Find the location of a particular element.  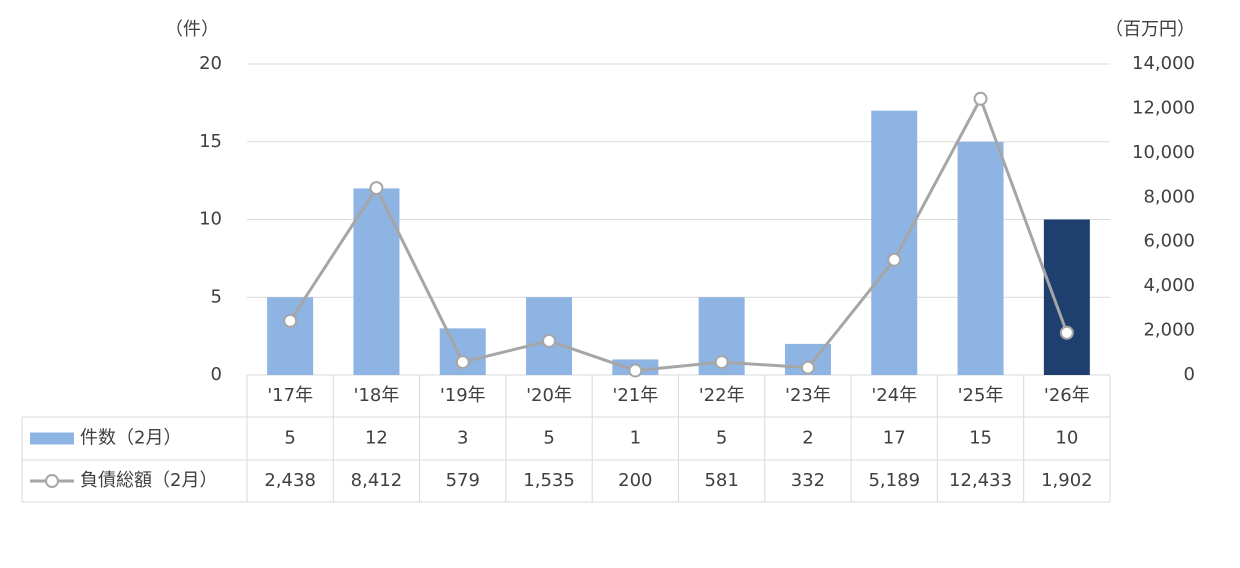

x-tick-label: '24年 is located at coordinates (894, 395).